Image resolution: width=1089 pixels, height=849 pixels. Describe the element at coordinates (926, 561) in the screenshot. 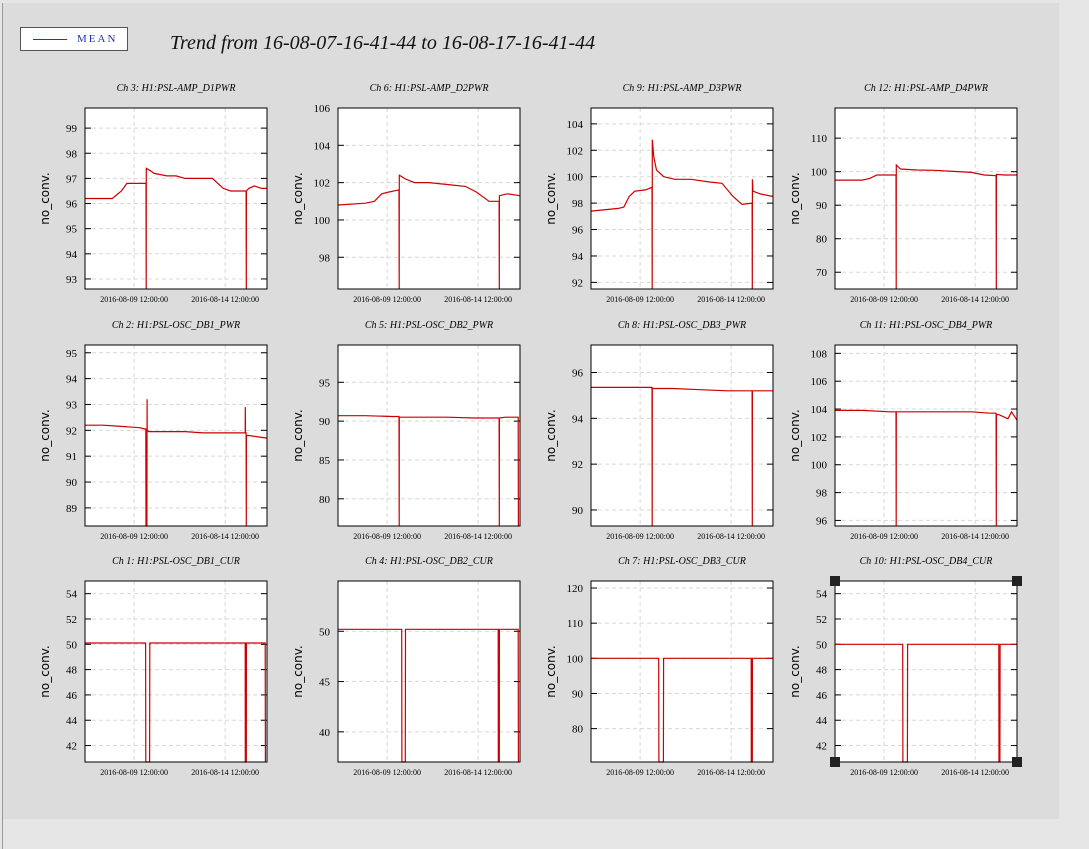

I see `chart-title: Ch 10: H1:PSL-OSC_DB4_CUR` at that location.